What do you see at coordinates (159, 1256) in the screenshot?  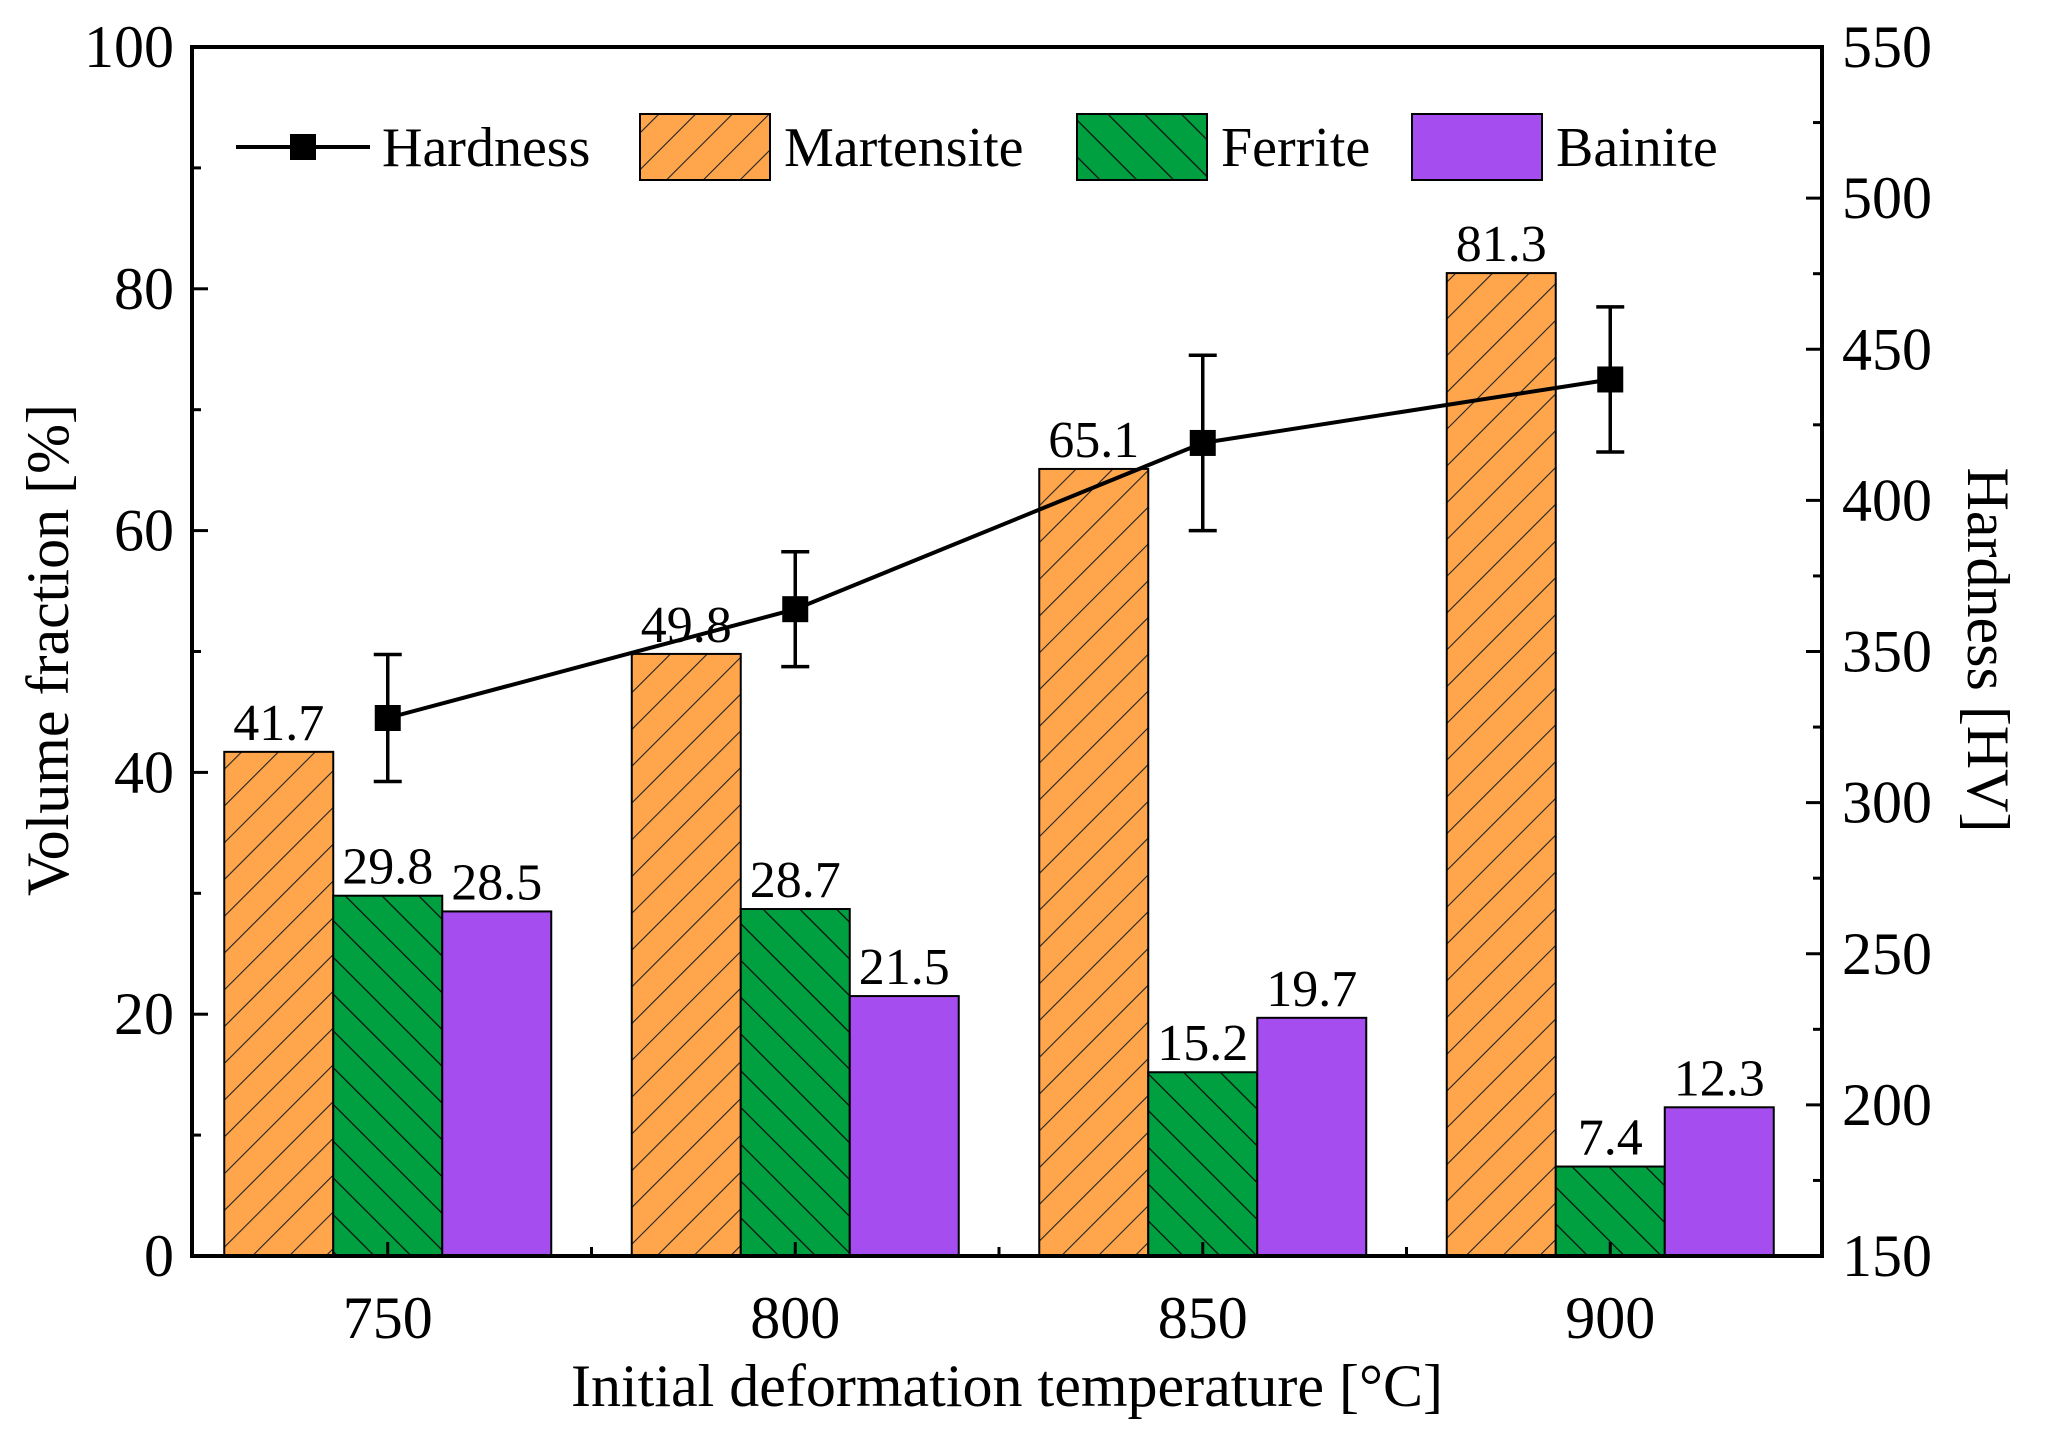 I see `y-tick-label-0: 0` at bounding box center [159, 1256].